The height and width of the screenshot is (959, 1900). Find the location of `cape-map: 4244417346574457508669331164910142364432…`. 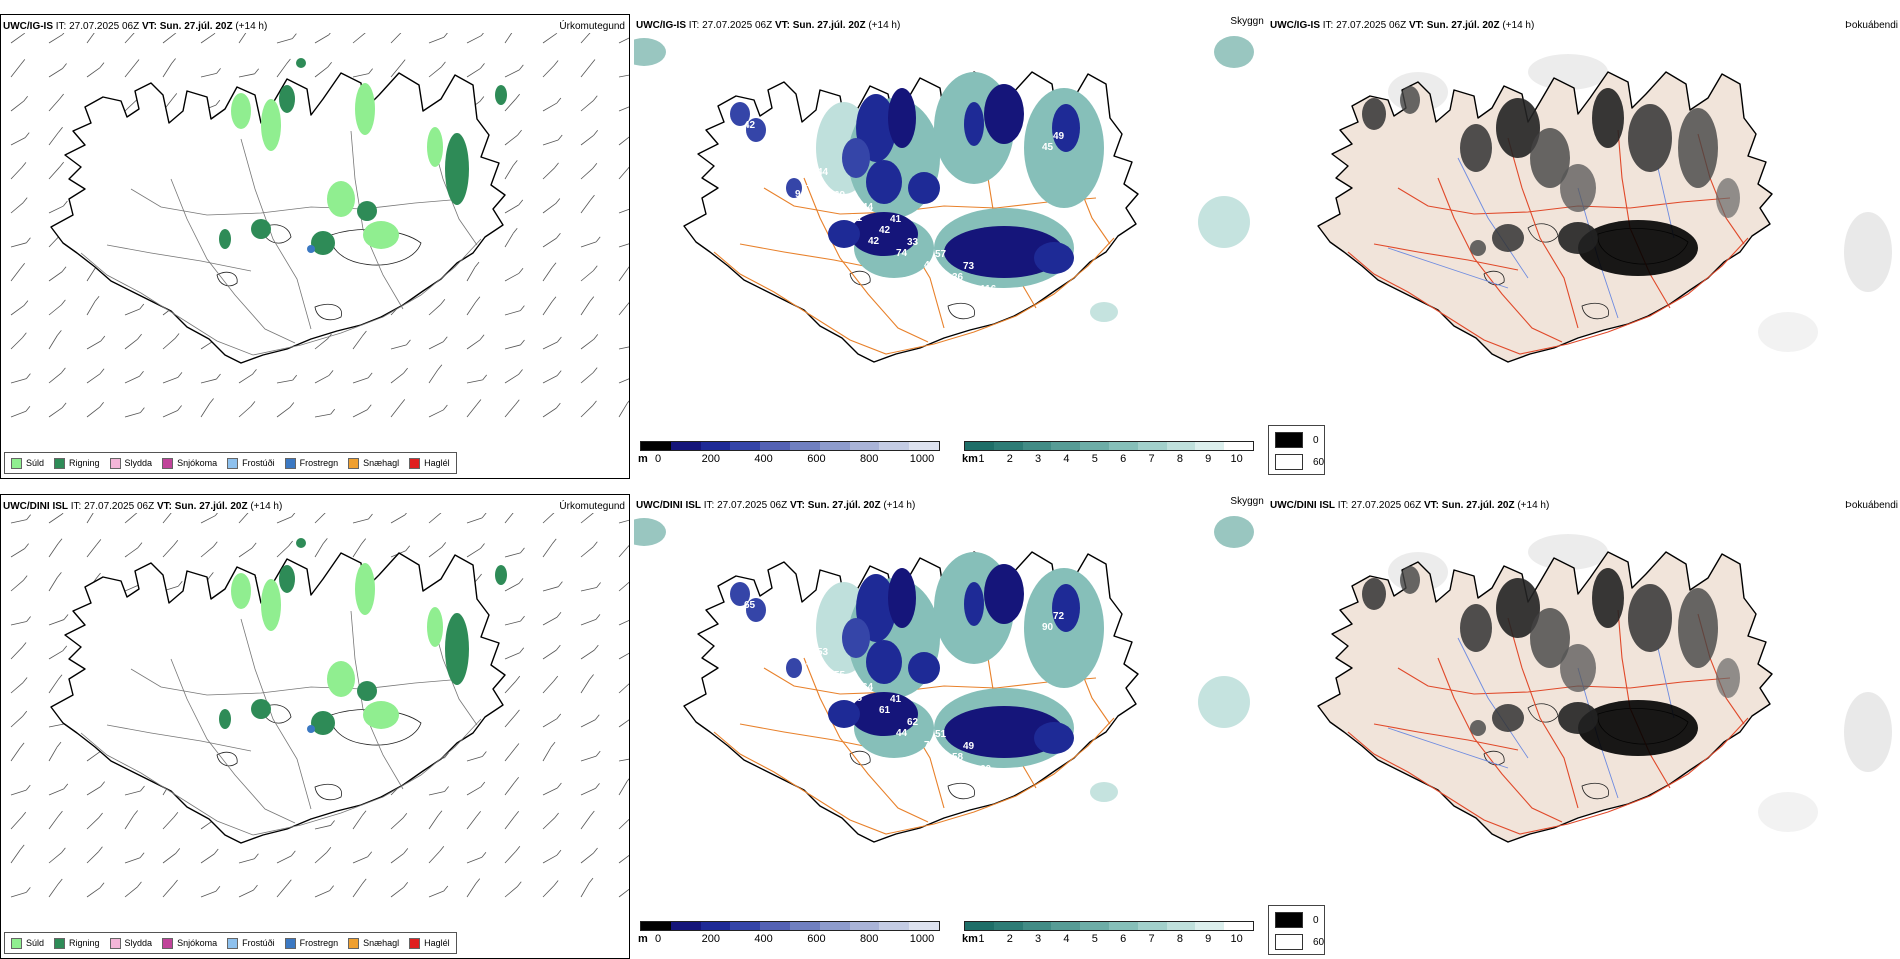

cape-map: 4244417346574457508669331164910142364432… is located at coordinates (949, 242).